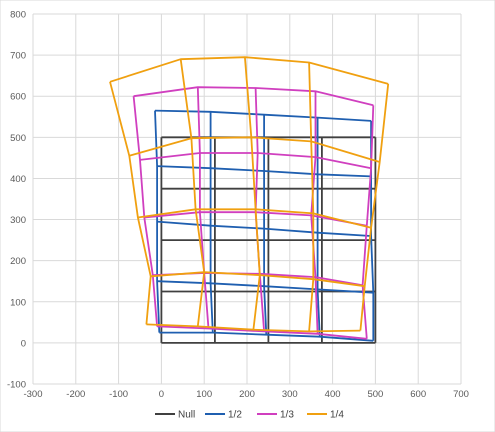  What do you see at coordinates (18, 302) in the screenshot?
I see `y-tick-label: 100` at bounding box center [18, 302].